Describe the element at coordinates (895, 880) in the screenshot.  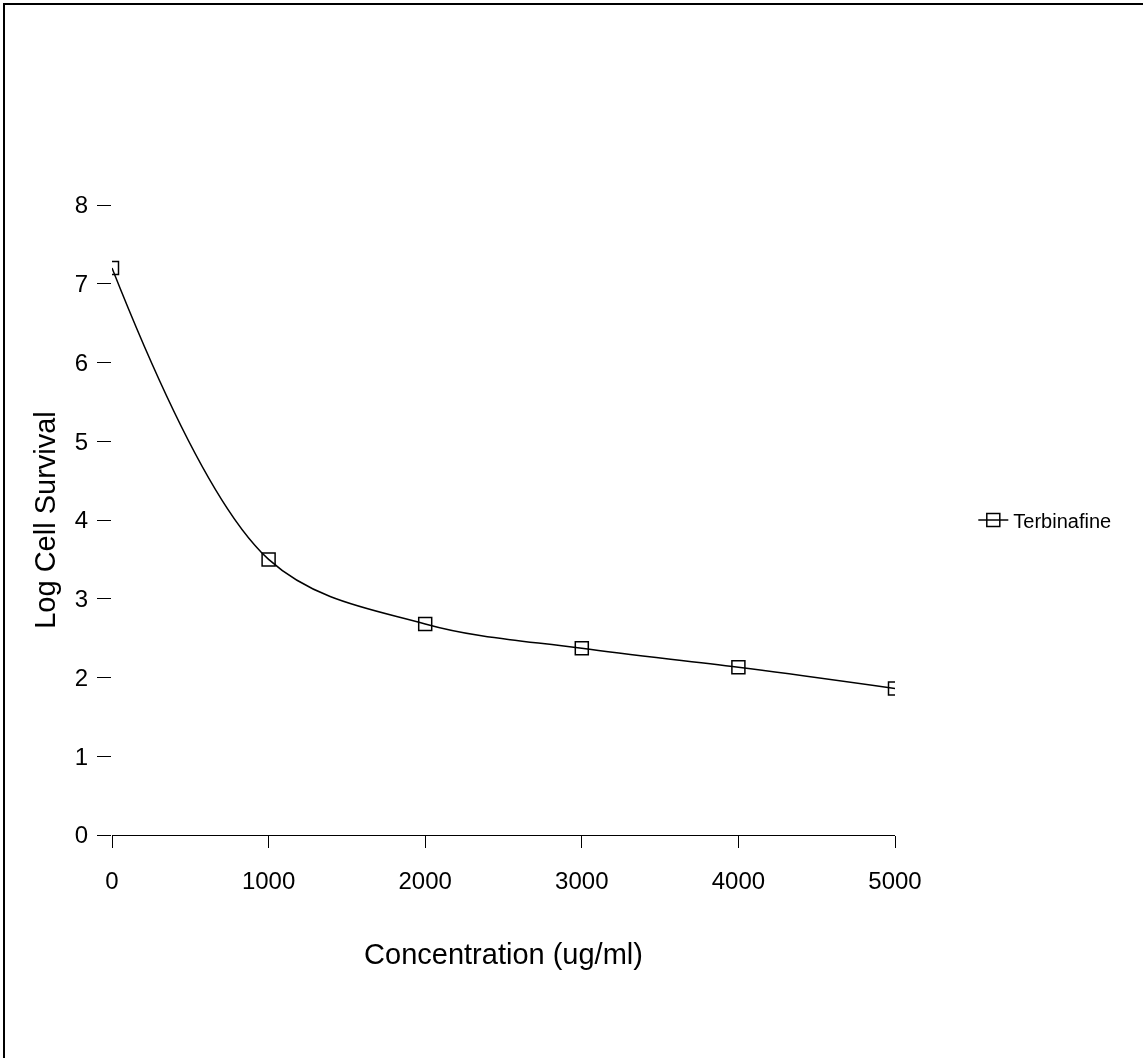
I see `x-tick-label: 5000` at that location.